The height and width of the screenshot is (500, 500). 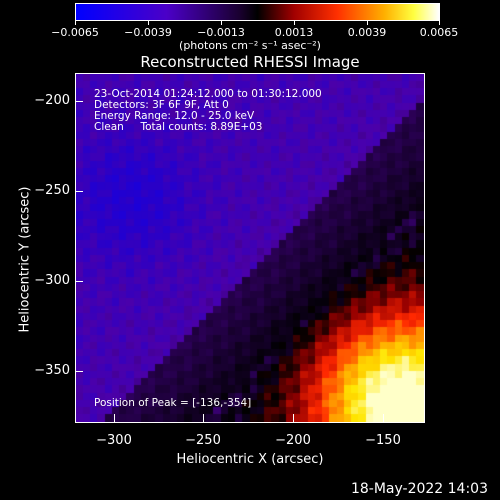 What do you see at coordinates (52, 280) in the screenshot?
I see `y-tick-label: −300` at bounding box center [52, 280].